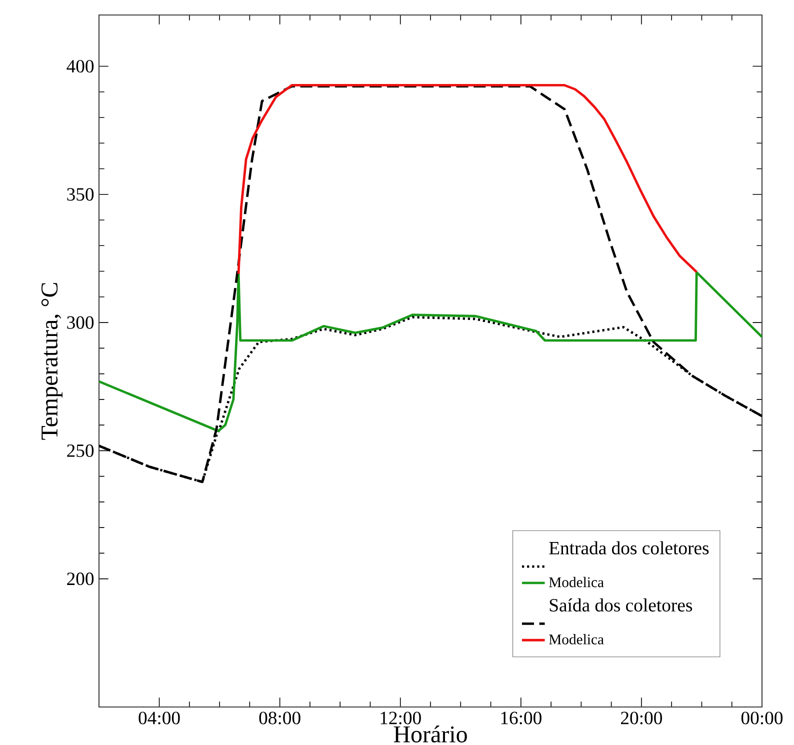  What do you see at coordinates (159, 718) in the screenshot?
I see `x-tick-label: 04:00` at bounding box center [159, 718].